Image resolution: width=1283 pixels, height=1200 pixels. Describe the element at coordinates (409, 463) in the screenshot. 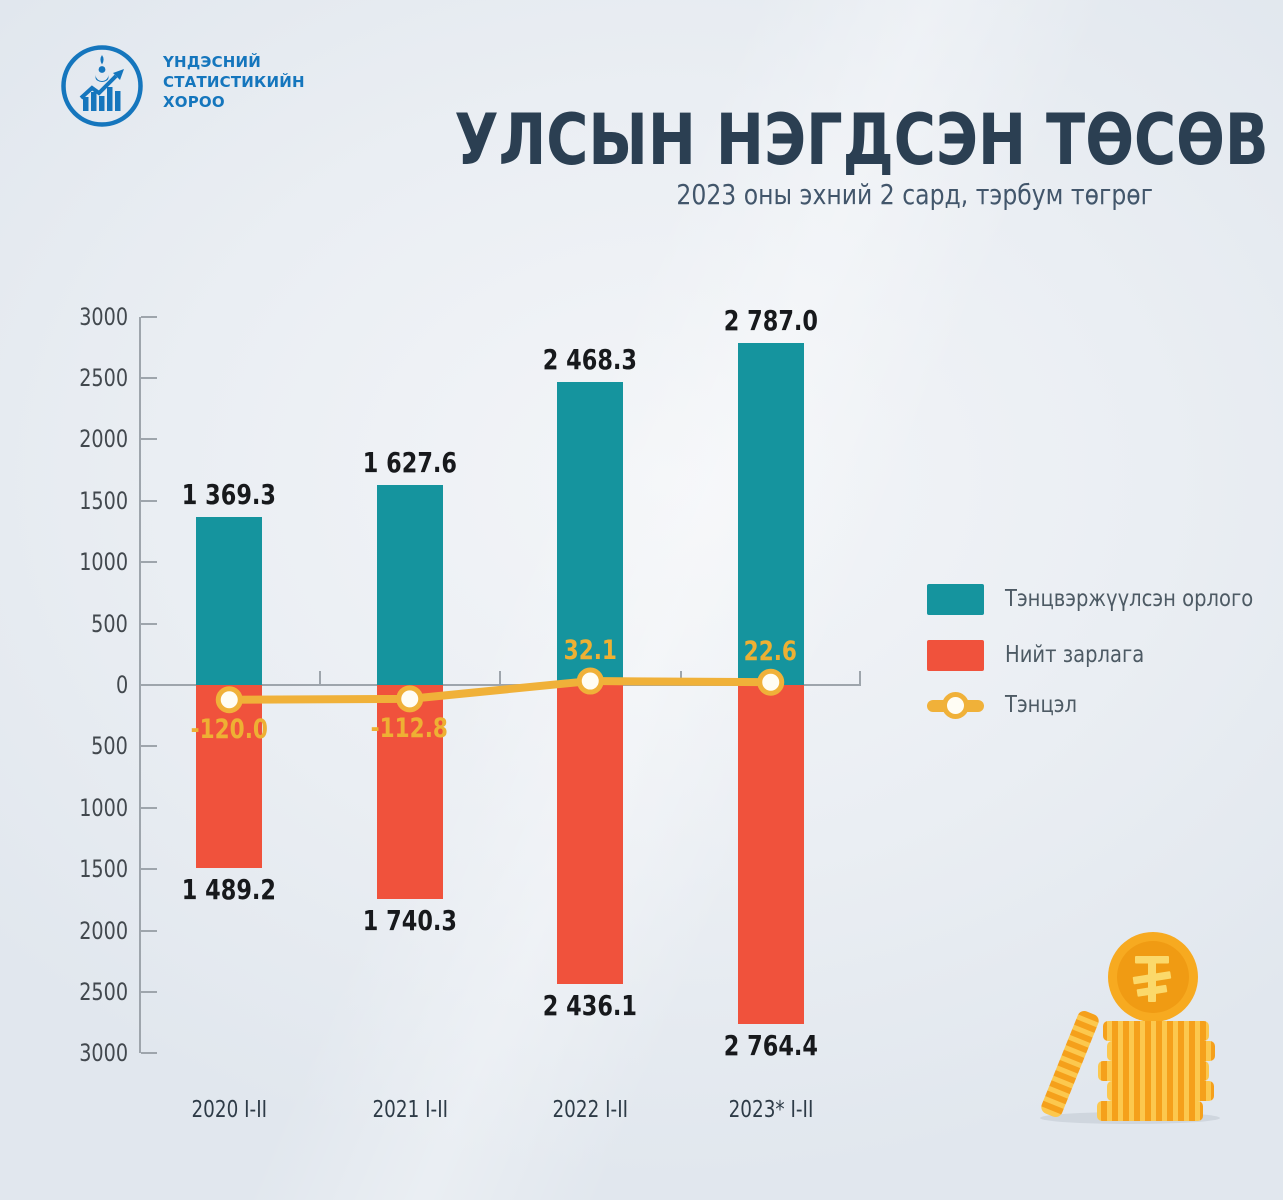

I see `income-value-label: 1 627.6` at that location.